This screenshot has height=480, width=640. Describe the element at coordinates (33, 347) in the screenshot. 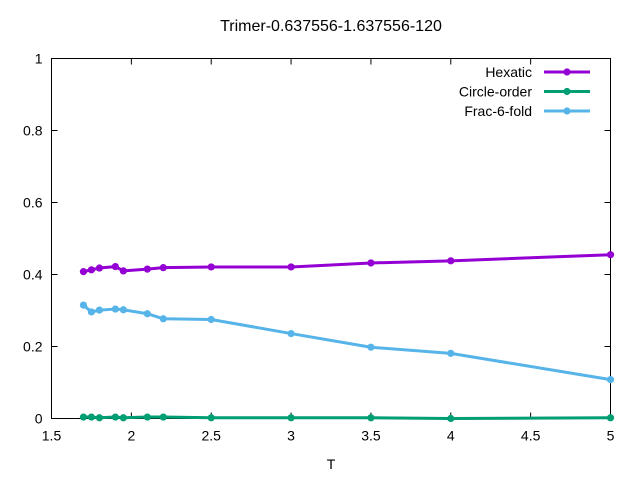

I see `y-tick-label: 0.2` at that location.